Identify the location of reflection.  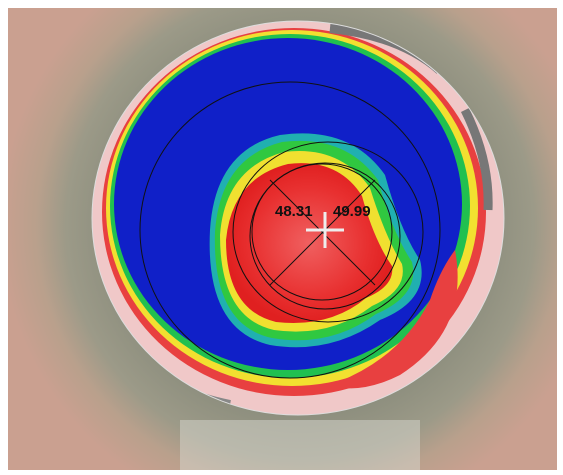
(300, 445).